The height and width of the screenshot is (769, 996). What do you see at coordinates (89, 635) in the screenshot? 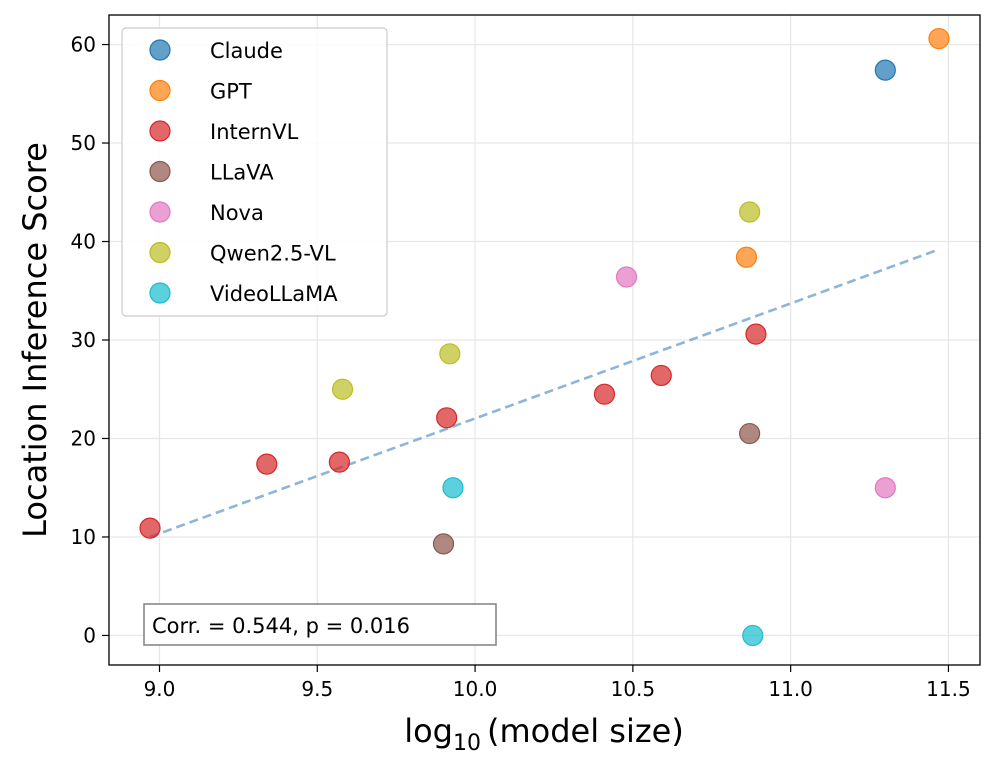
I see `y-tick-label: 0` at bounding box center [89, 635].